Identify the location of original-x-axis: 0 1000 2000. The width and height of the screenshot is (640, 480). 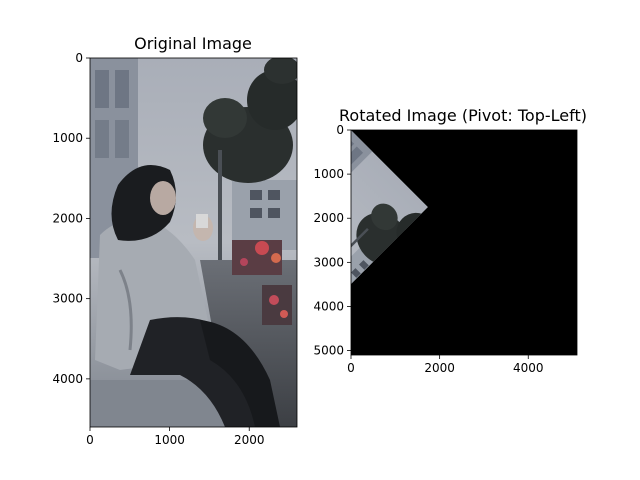
(175, 437).